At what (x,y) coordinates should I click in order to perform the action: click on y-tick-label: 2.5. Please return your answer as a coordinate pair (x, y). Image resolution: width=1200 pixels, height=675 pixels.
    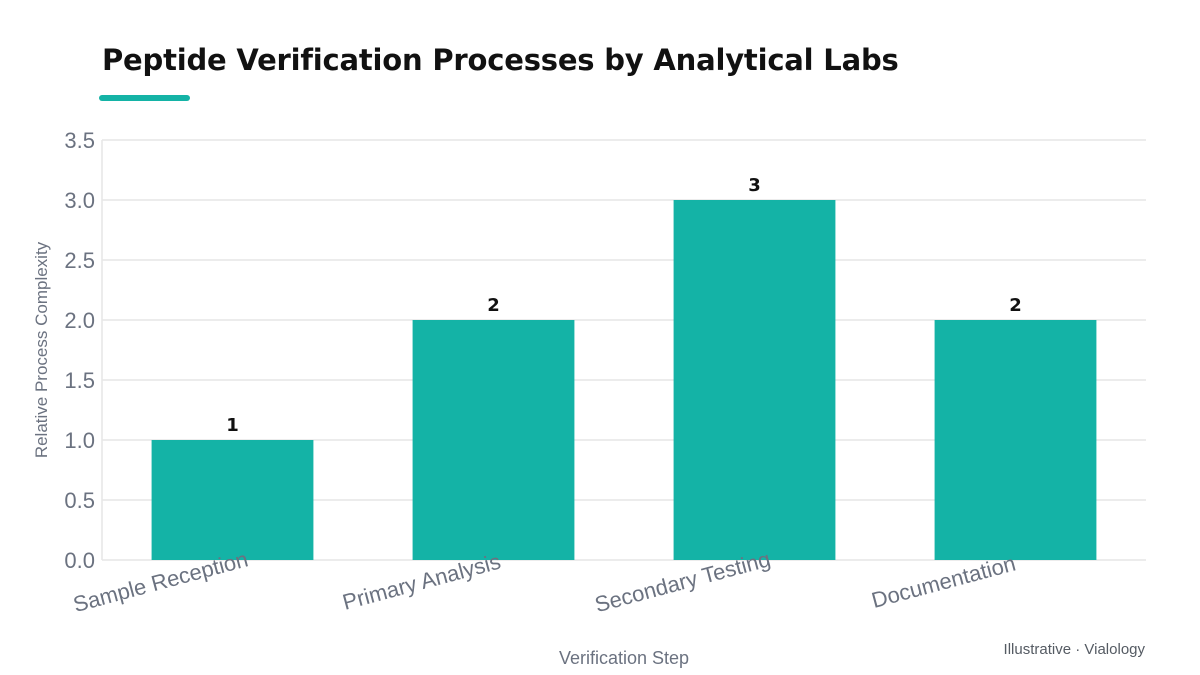
    Looking at the image, I should click on (79, 260).